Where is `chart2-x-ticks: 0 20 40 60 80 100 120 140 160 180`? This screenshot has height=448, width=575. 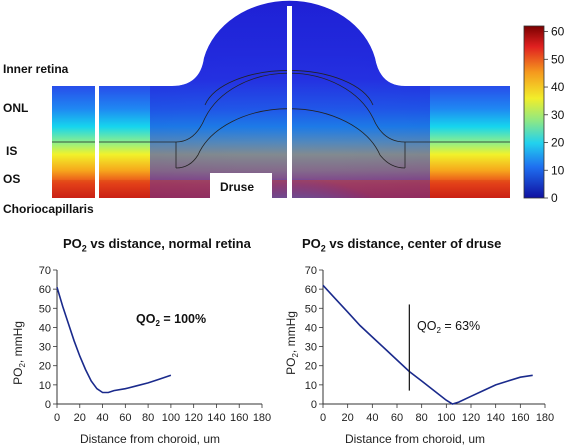 chart2-x-ticks: 0 20 40 60 80 100 120 140 160 180 is located at coordinates (437, 414).